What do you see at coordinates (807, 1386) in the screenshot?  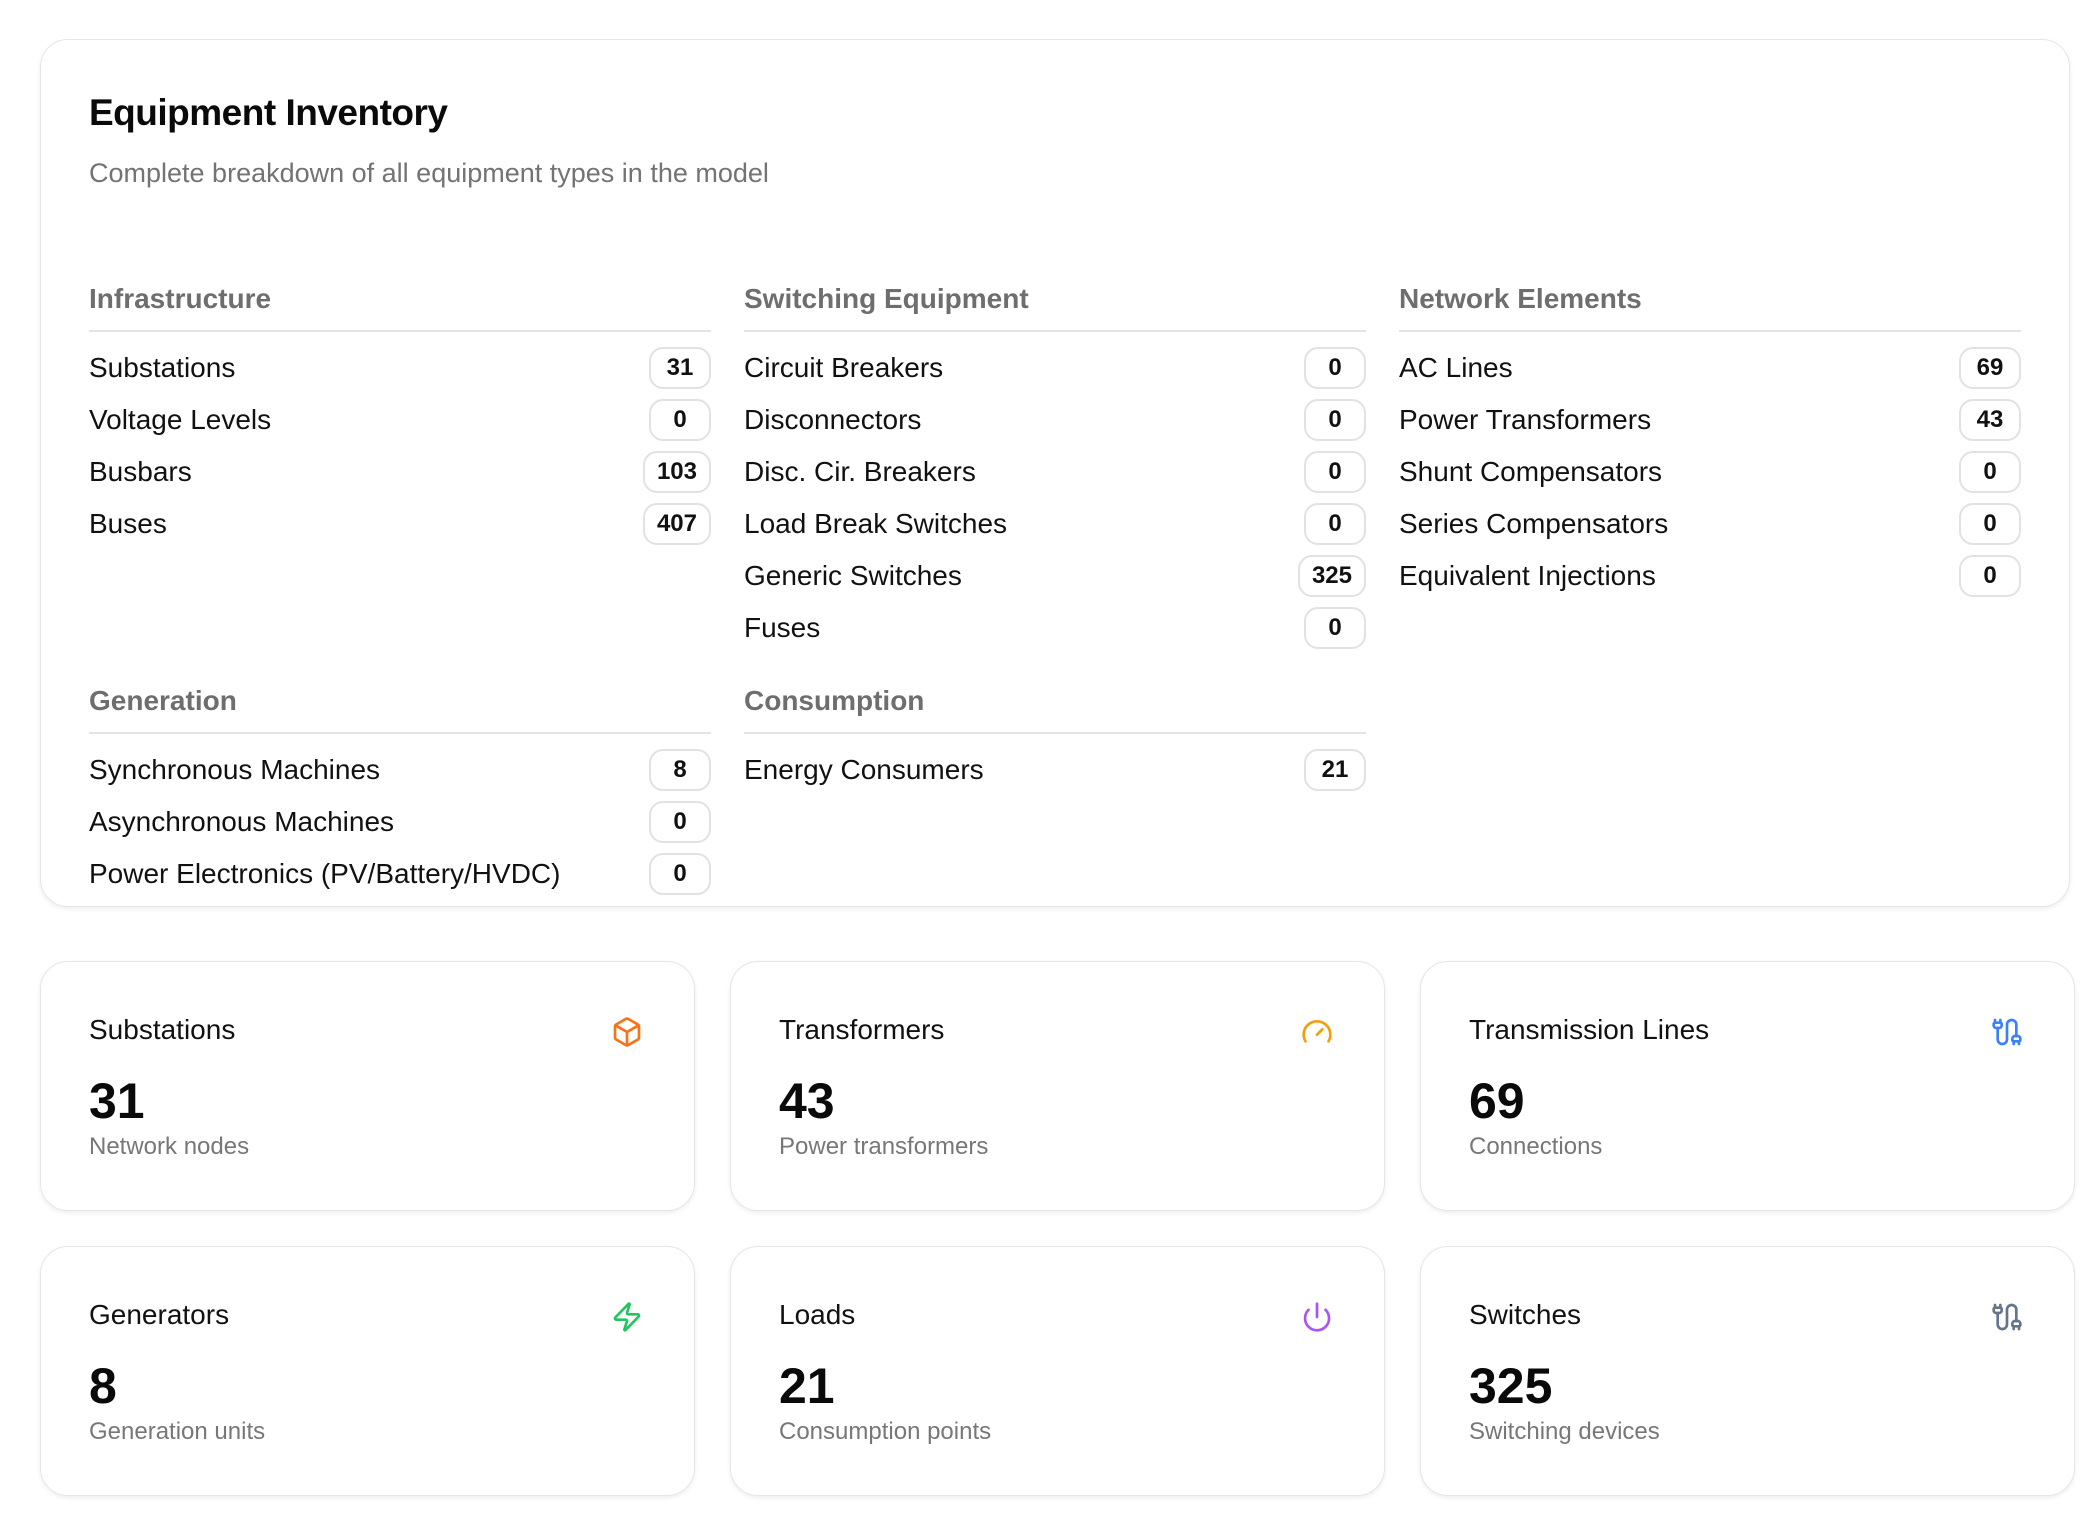 I see `stat-value: 21` at bounding box center [807, 1386].